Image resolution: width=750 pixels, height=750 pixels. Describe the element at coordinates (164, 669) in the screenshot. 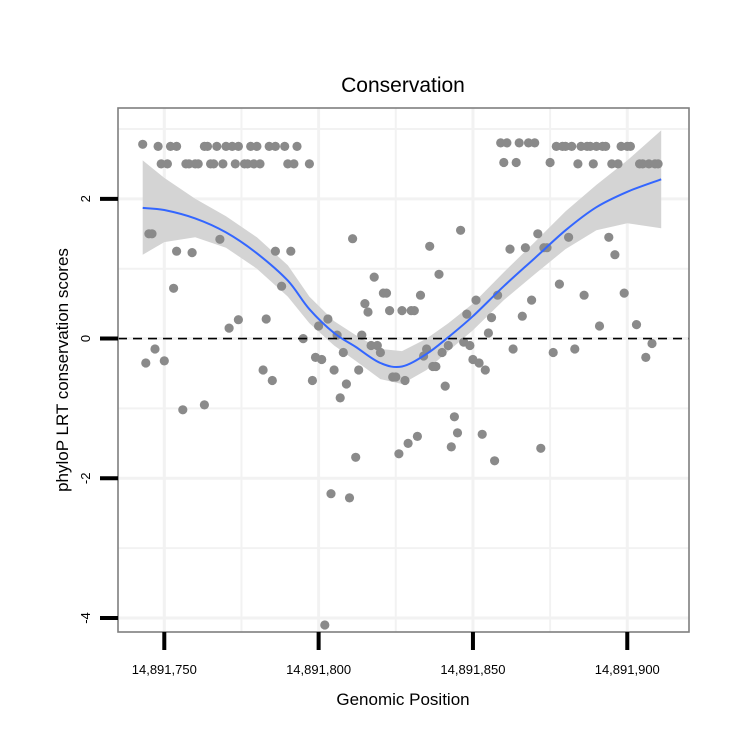

I see `x-tick-label: 14,891,750` at that location.